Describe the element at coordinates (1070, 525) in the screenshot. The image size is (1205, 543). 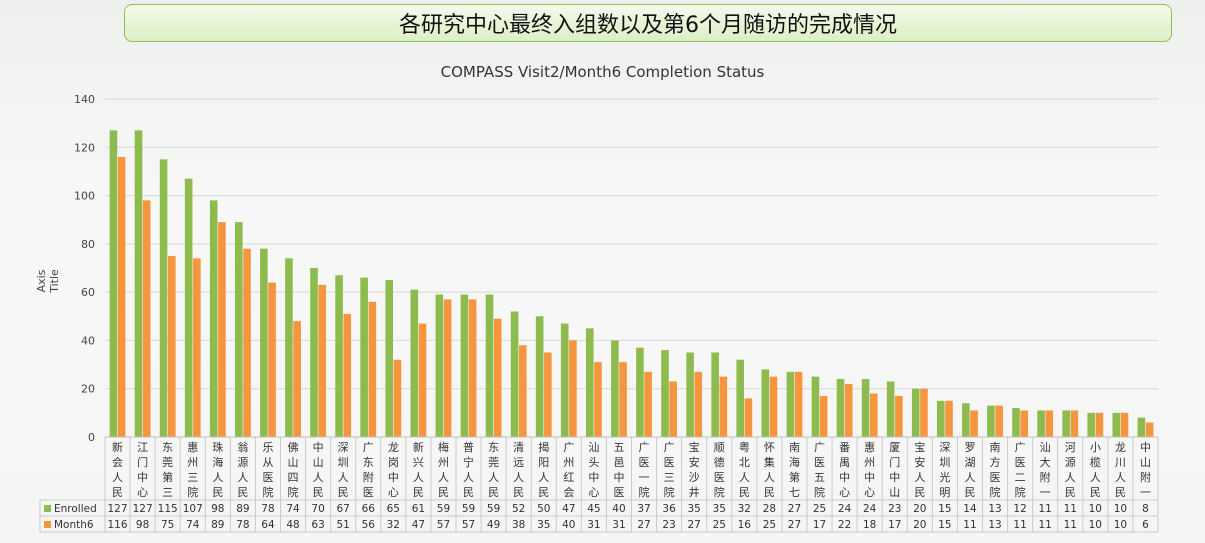
I see `data-value-month6: 11` at that location.